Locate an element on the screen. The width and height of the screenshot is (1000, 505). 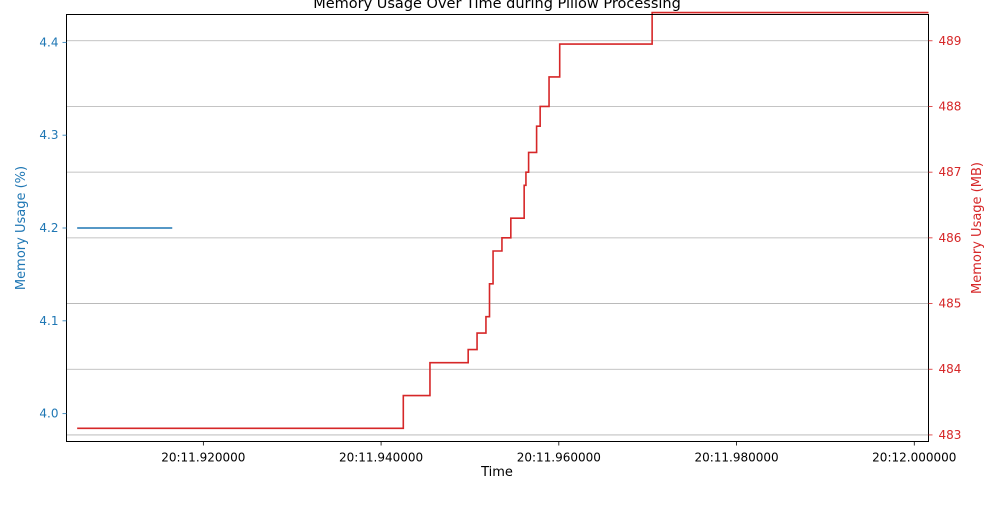
left-axis-label: Memory Usage (%) is located at coordinates (21, 228).